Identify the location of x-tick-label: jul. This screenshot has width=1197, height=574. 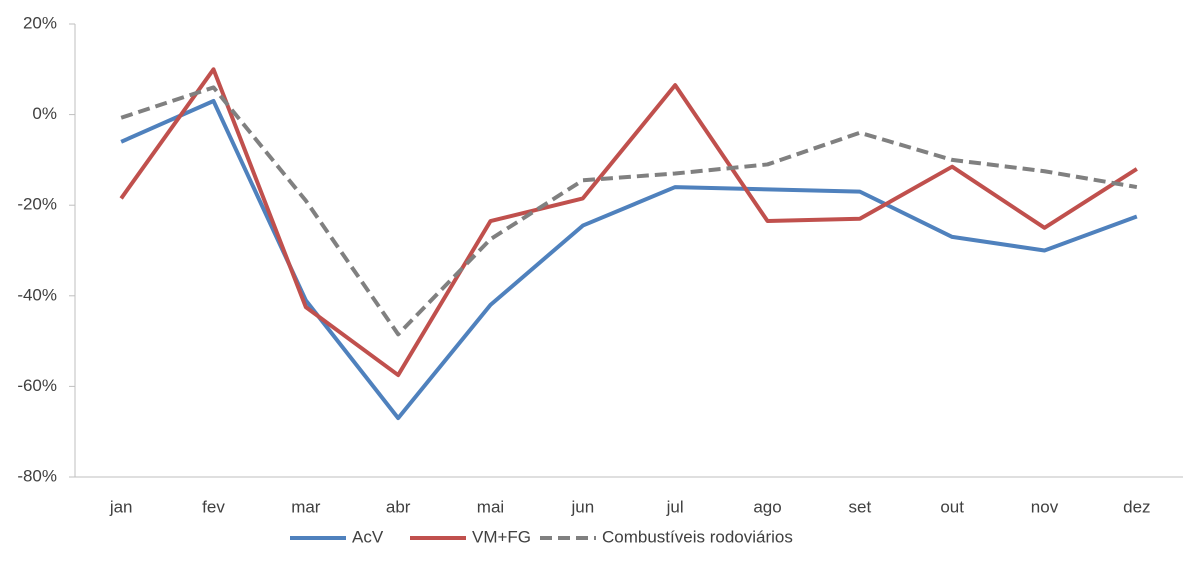
(675, 506).